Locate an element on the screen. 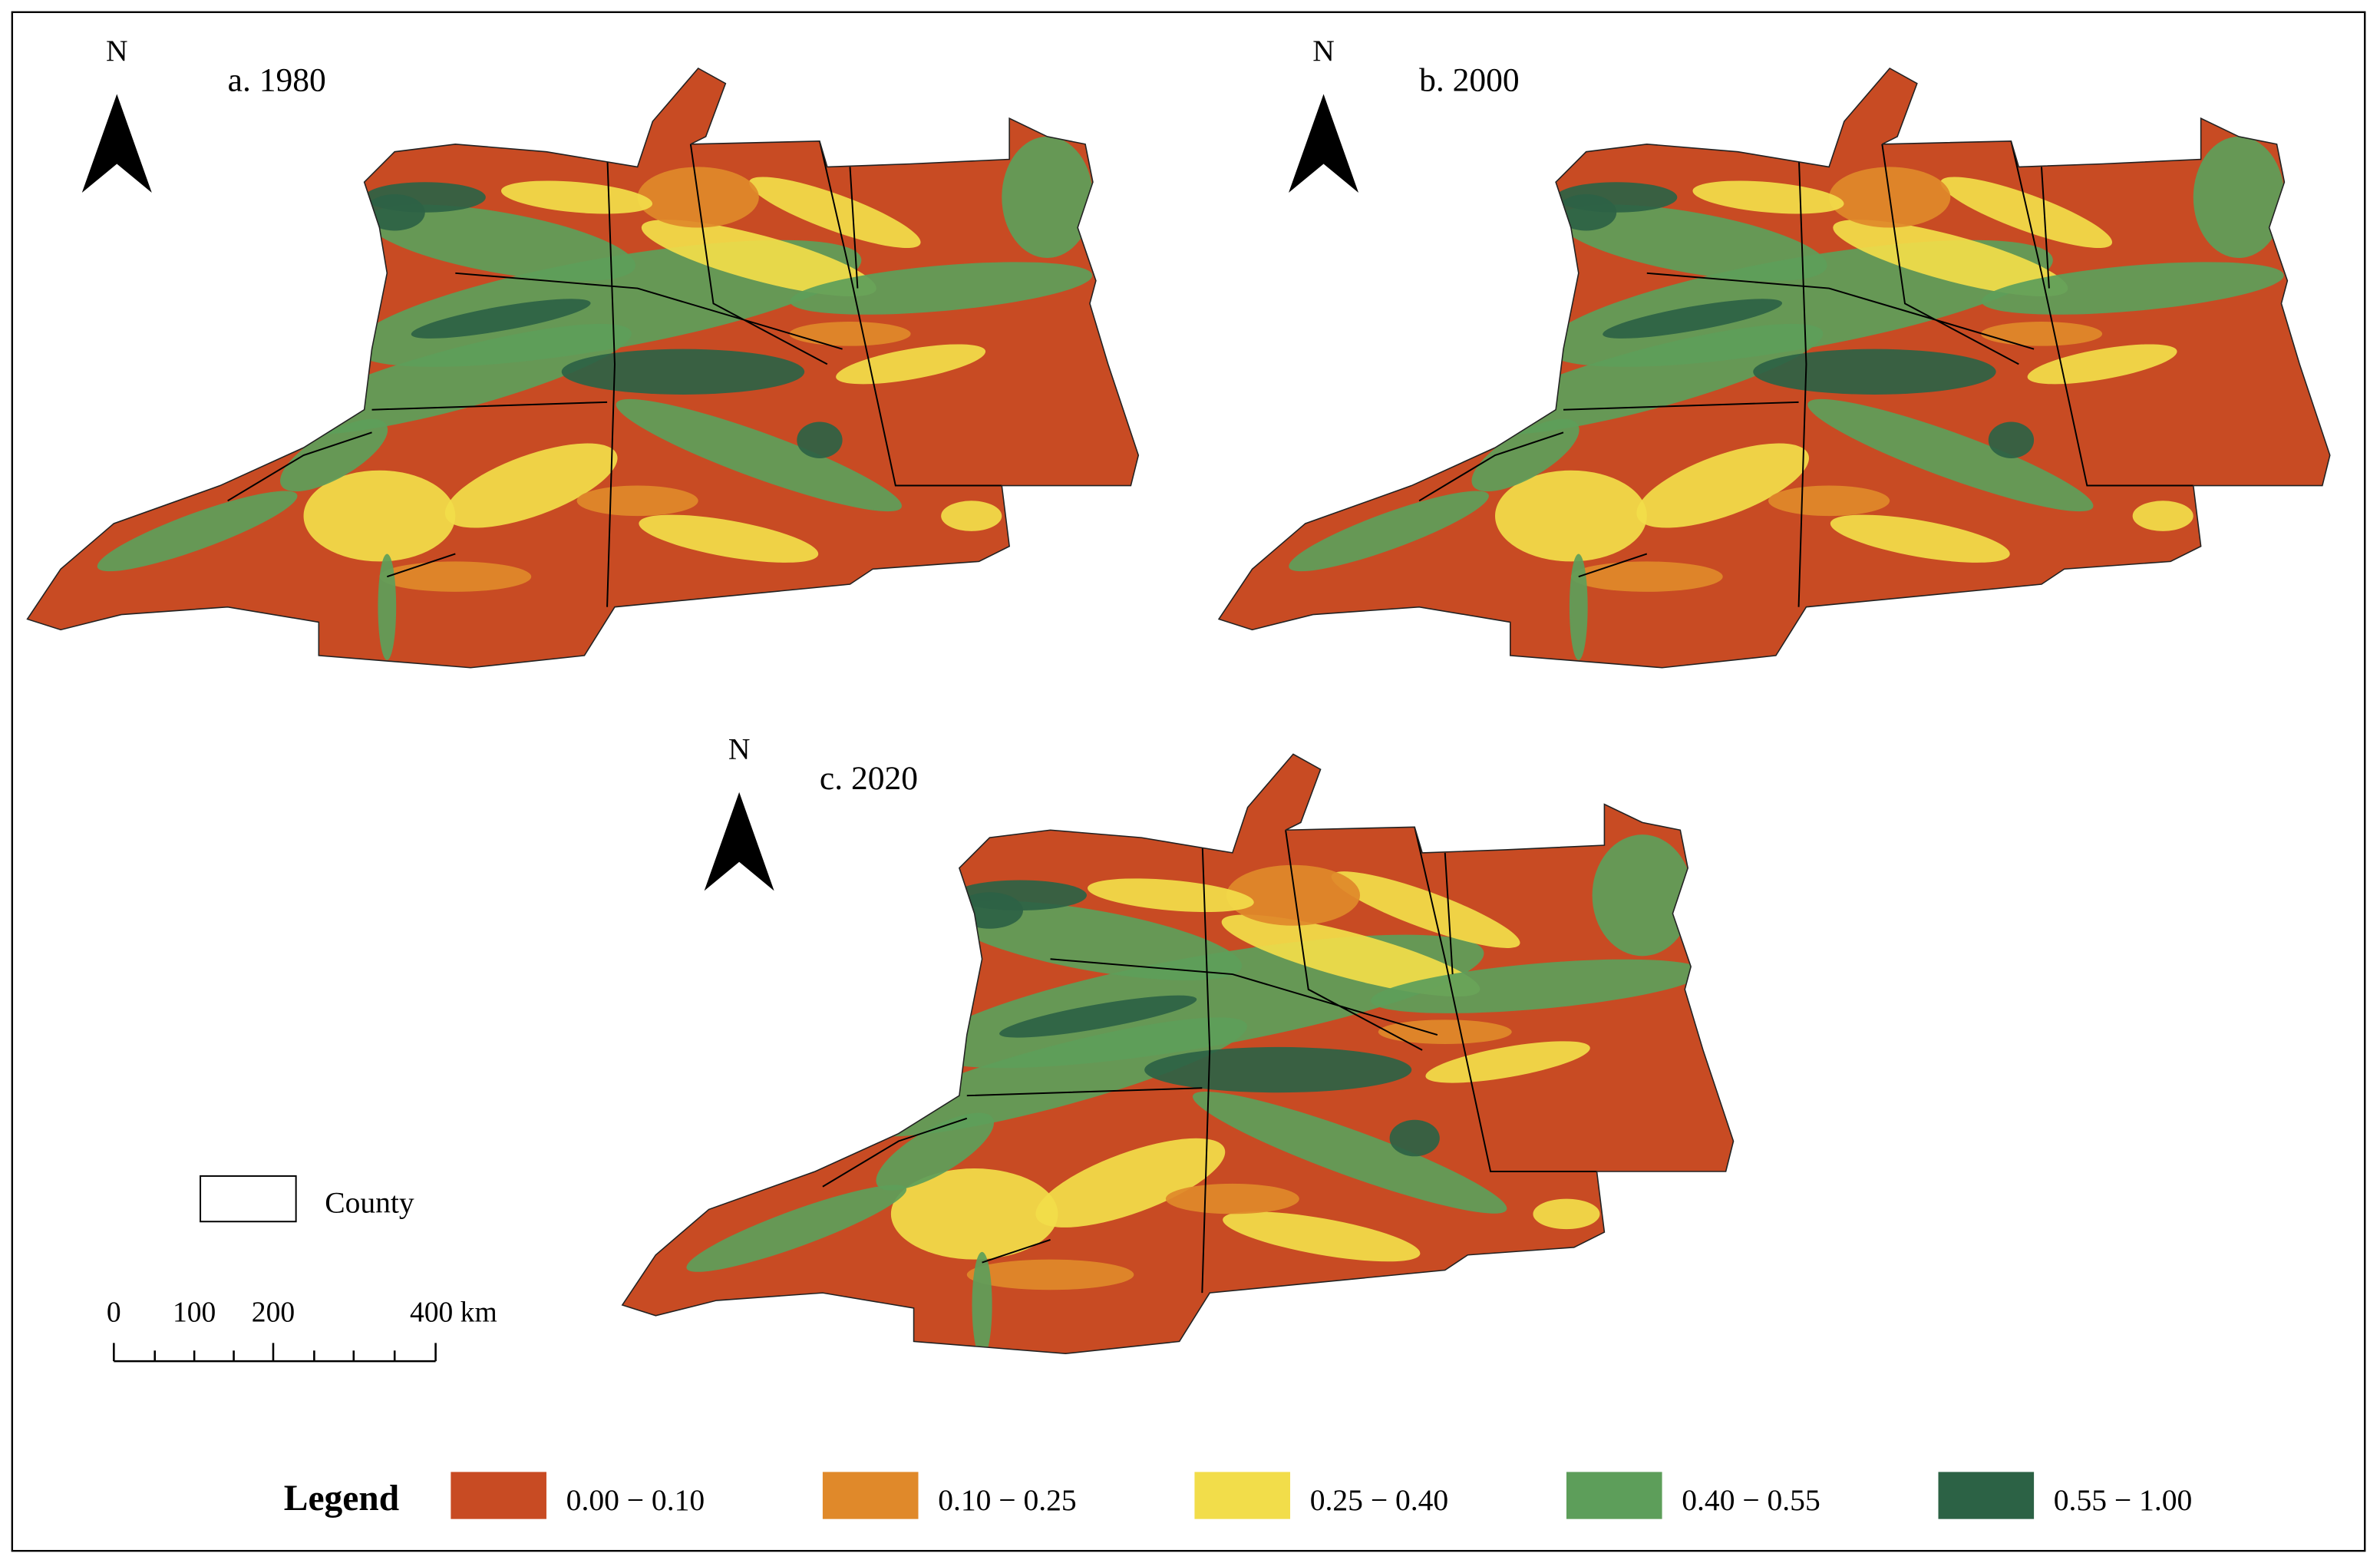  panel-title: a. 1980 is located at coordinates (277, 80).